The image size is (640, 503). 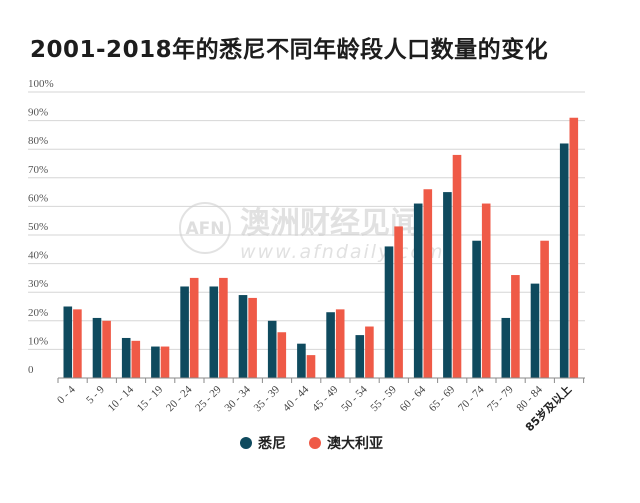 What do you see at coordinates (38, 341) in the screenshot?
I see `y-tick-label: 10%` at bounding box center [38, 341].